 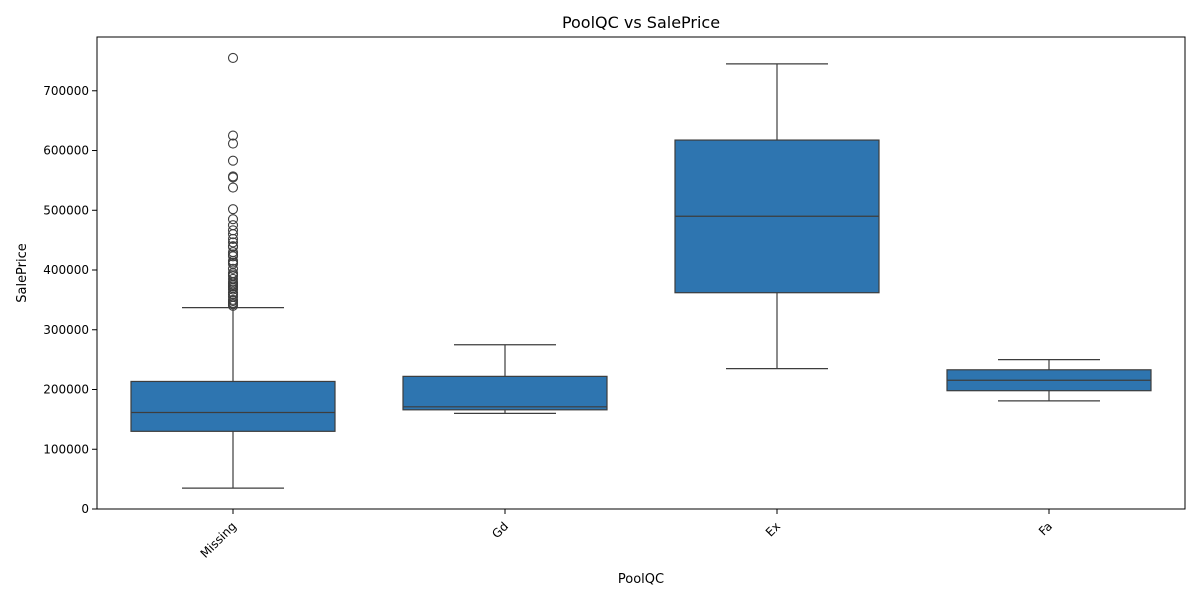 What do you see at coordinates (641, 579) in the screenshot?
I see `x-axis-label: PoolQC` at bounding box center [641, 579].